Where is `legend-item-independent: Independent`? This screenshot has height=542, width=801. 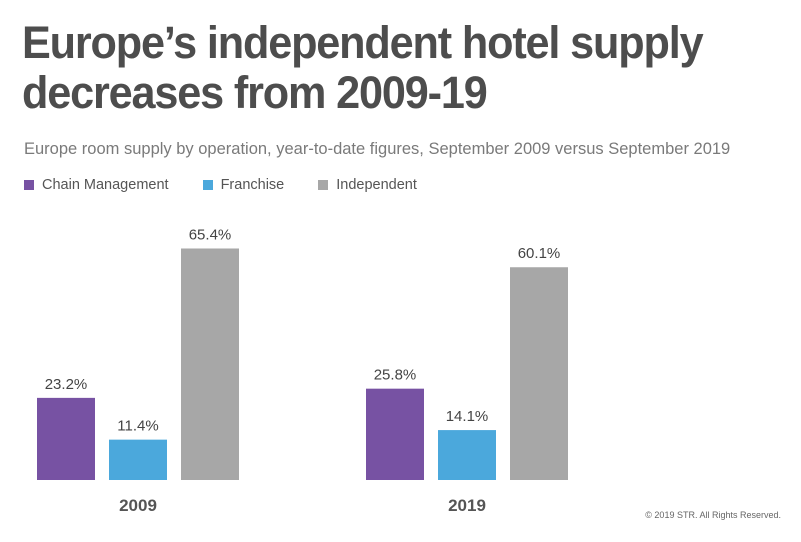
legend-item-independent: Independent is located at coordinates (367, 185).